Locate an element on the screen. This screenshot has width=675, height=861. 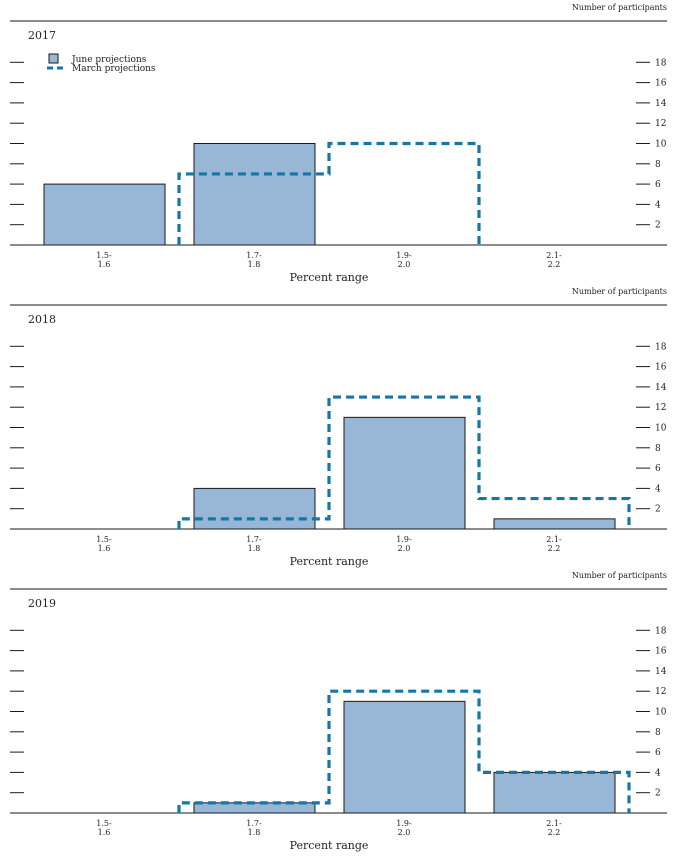
legend-june-swatch is located at coordinates (53, 58).